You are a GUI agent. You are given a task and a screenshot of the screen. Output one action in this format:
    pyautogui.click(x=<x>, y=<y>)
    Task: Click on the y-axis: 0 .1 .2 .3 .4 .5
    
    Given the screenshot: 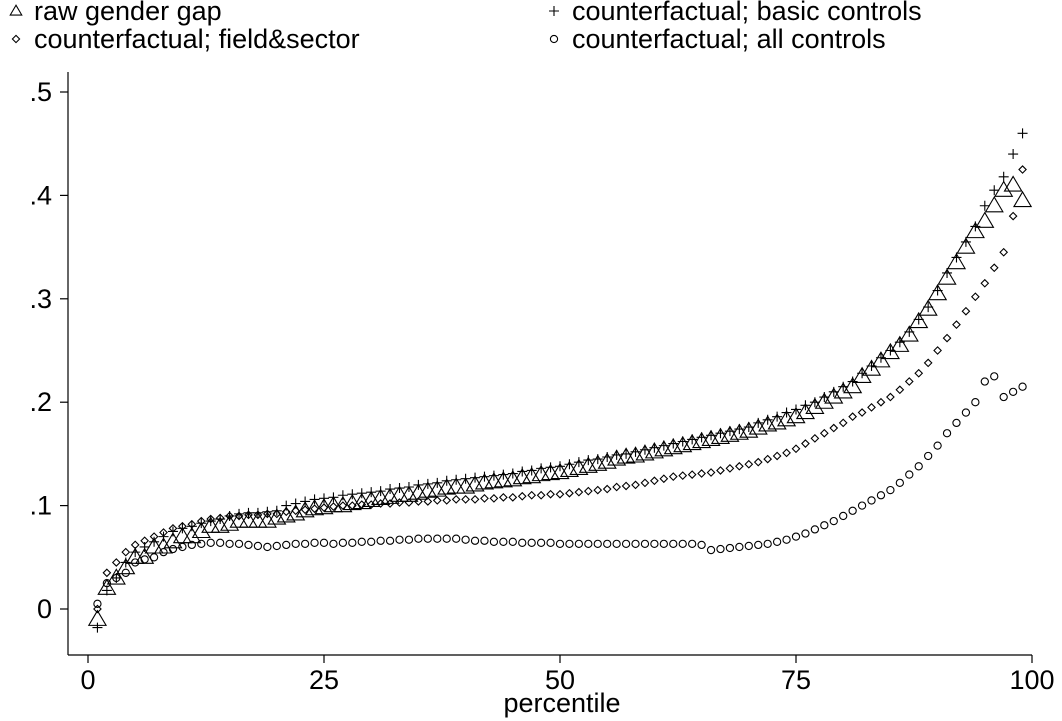 What is the action you would take?
    pyautogui.click(x=49, y=363)
    